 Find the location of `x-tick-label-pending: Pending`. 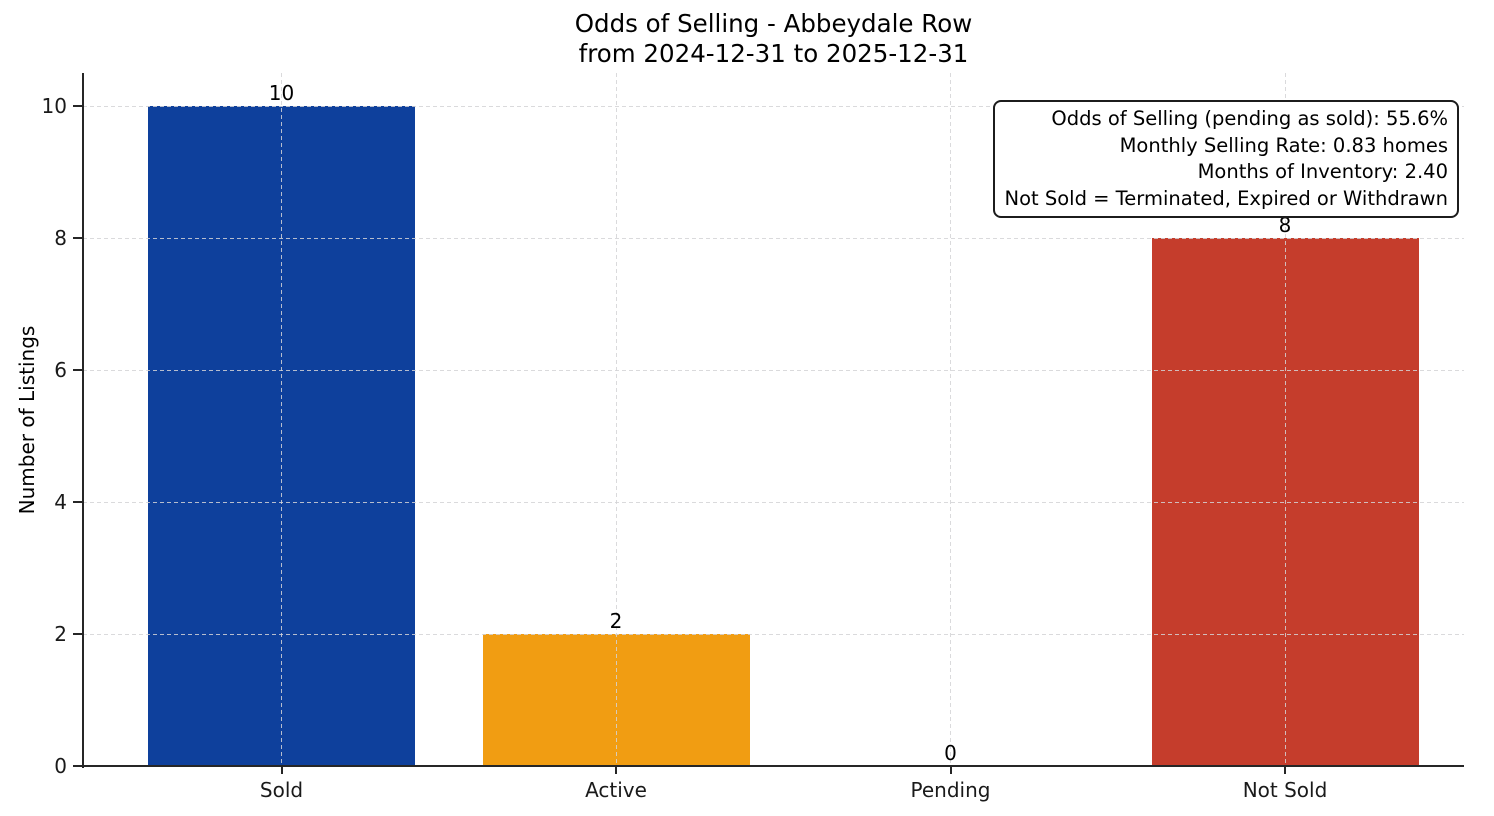

x-tick-label-pending: Pending is located at coordinates (950, 790).